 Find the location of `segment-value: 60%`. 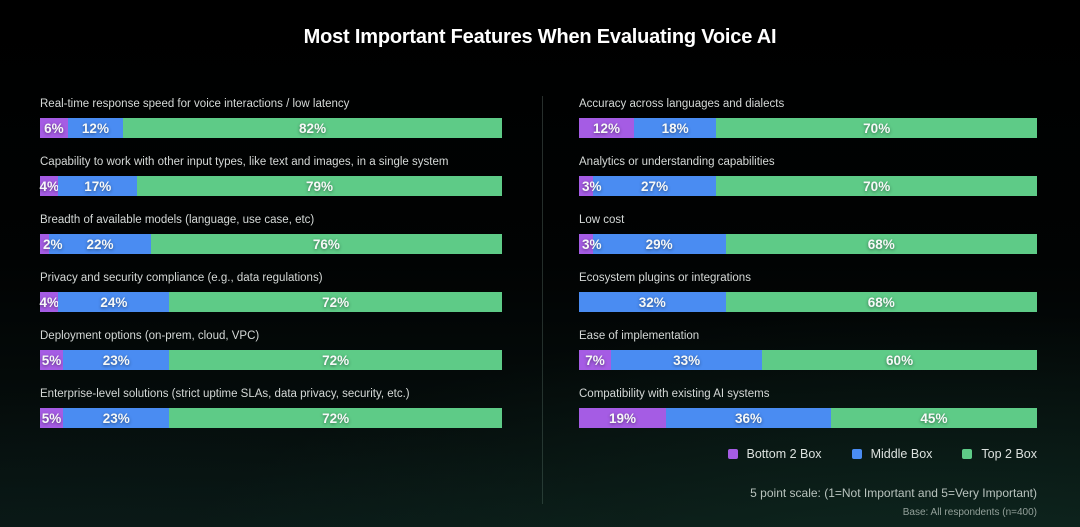

segment-value: 60% is located at coordinates (900, 360).